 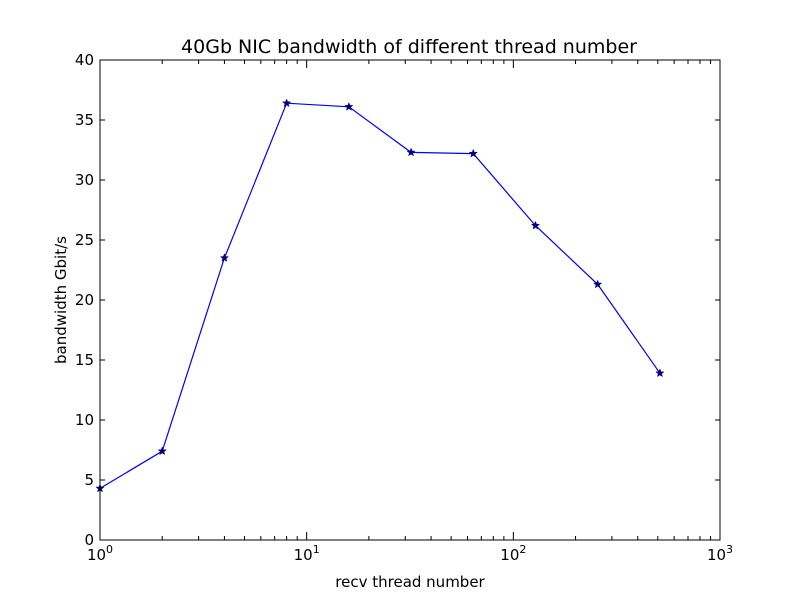 What do you see at coordinates (410, 582) in the screenshot?
I see `x-axis-label: recv thread number` at bounding box center [410, 582].